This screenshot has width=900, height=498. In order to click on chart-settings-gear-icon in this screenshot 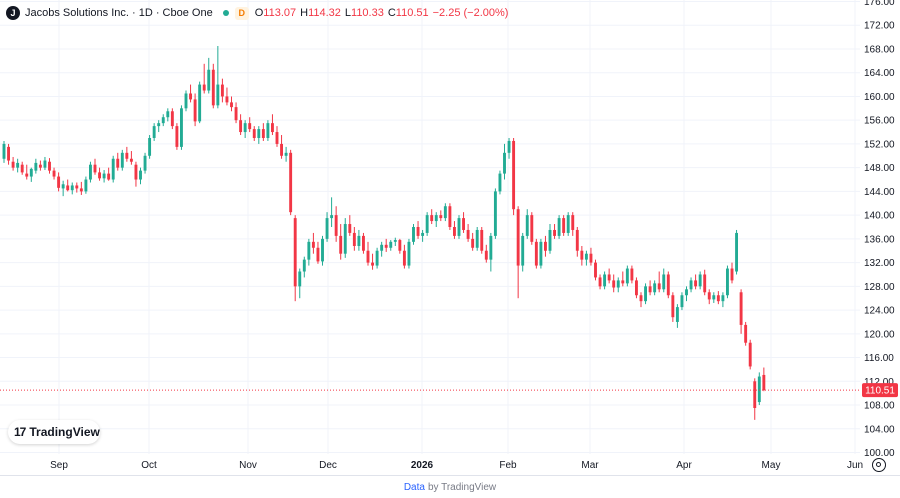, I will do `click(879, 465)`.